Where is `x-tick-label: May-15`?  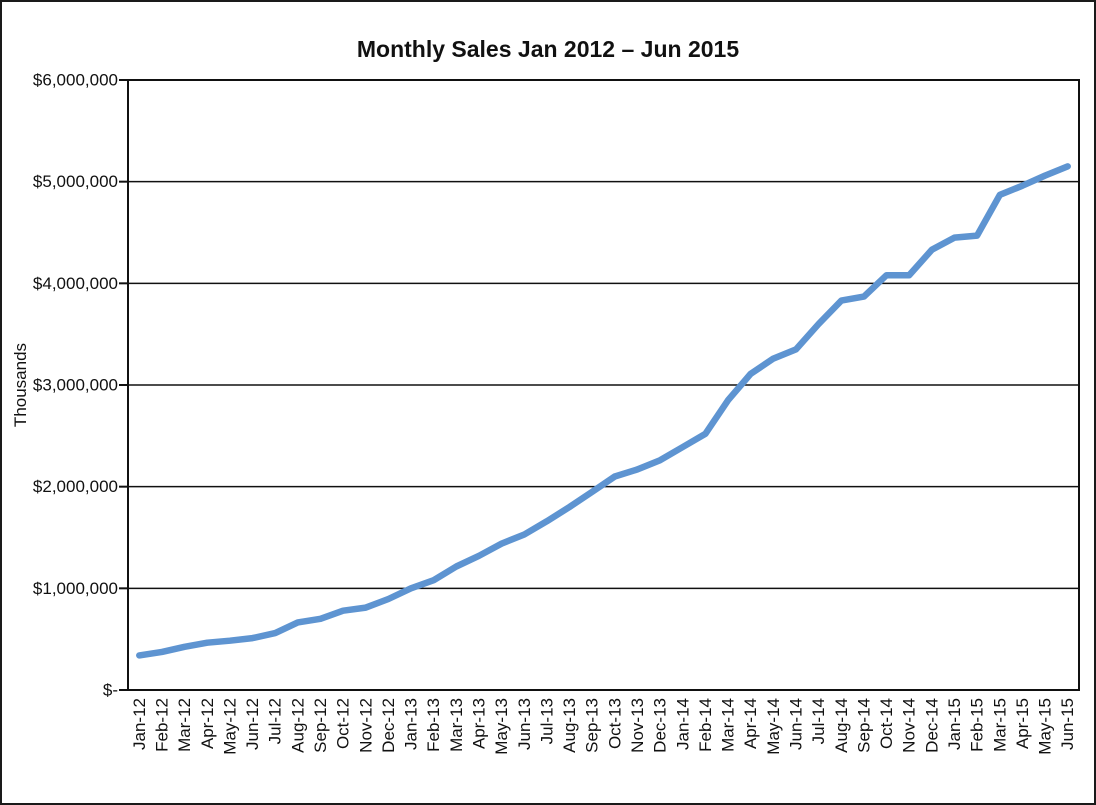 x-tick-label: May-15 is located at coordinates (1045, 726).